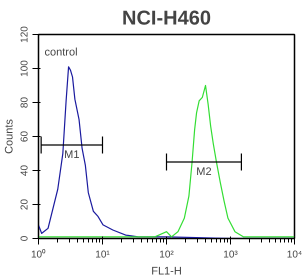  Describe the element at coordinates (102, 255) in the screenshot. I see `x-tick-label: 10¹` at that location.